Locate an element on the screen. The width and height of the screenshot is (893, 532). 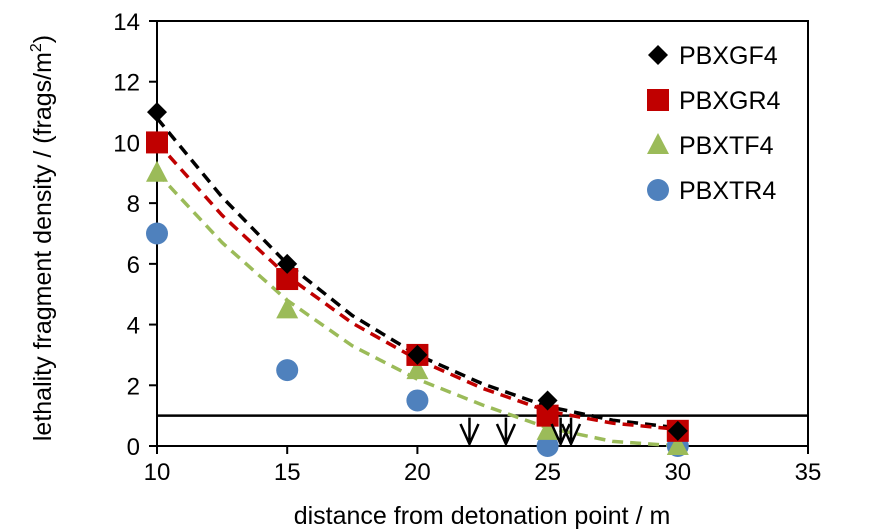
y-tick-label: 10 is located at coordinates (126, 143).